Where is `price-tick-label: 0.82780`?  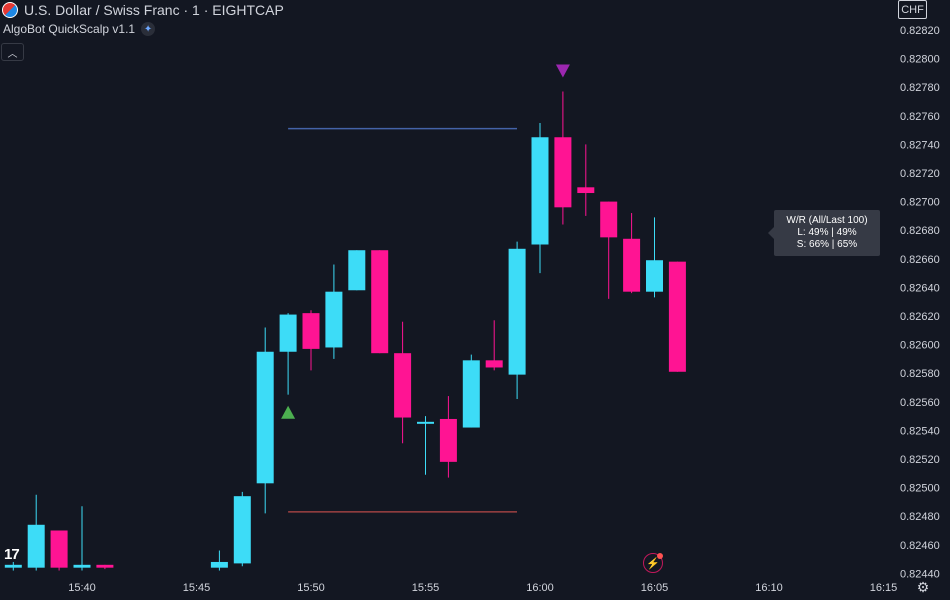
price-tick-label: 0.82780 is located at coordinates (920, 88).